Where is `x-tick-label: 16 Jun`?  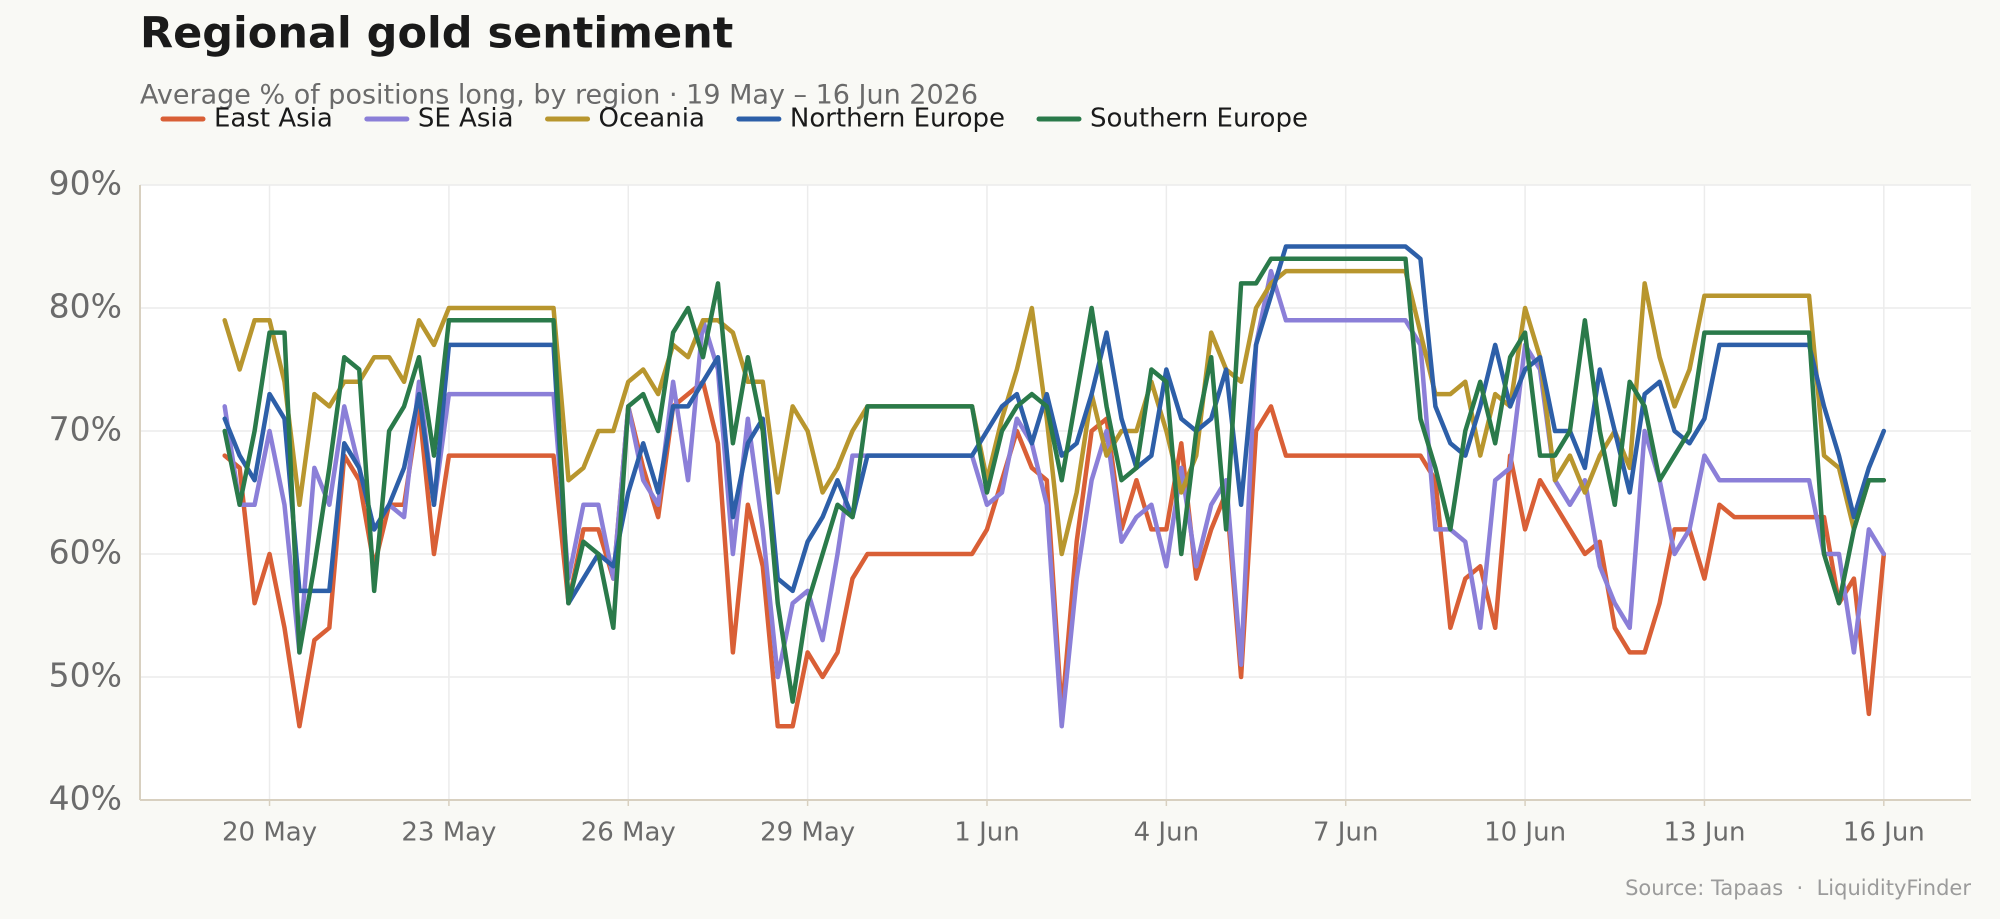 x-tick-label: 16 Jun is located at coordinates (1884, 833).